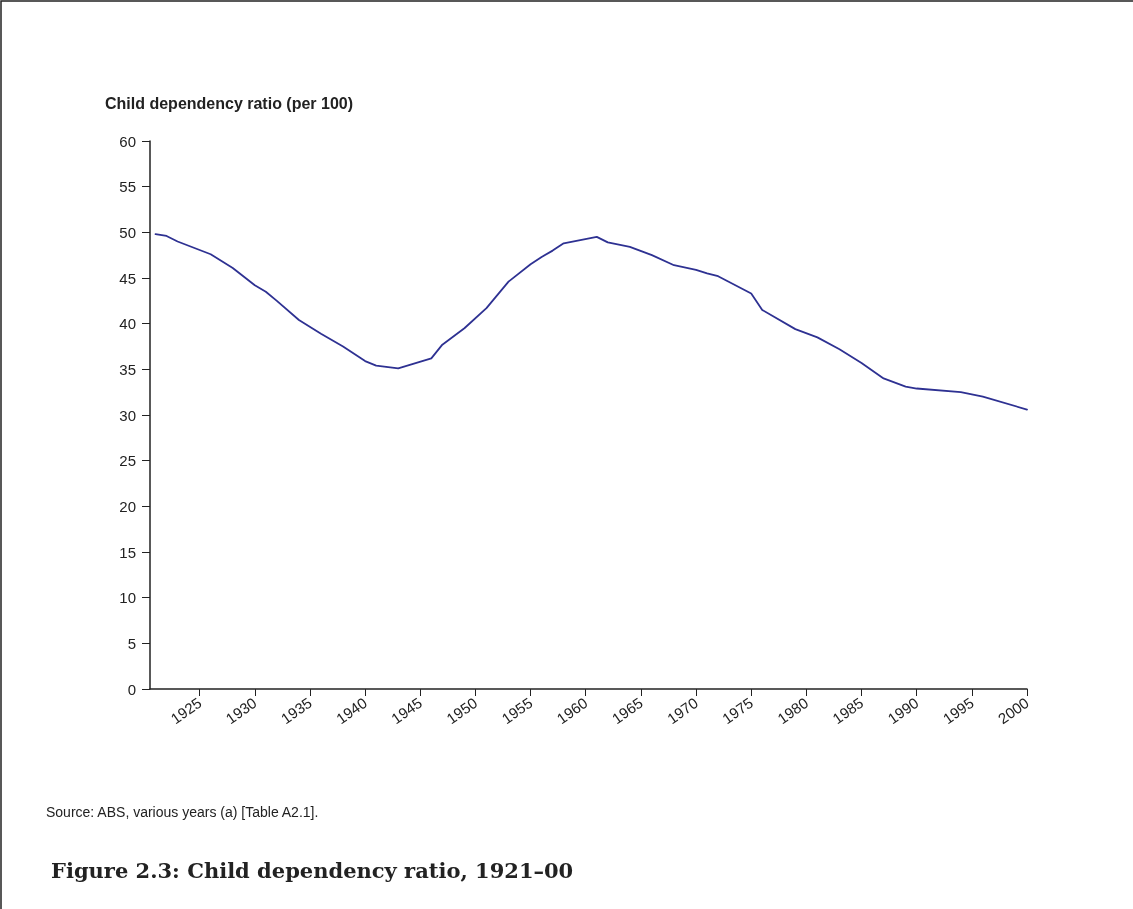 The height and width of the screenshot is (909, 1133). What do you see at coordinates (127, 415) in the screenshot?
I see `y-tick-label: 30` at bounding box center [127, 415].